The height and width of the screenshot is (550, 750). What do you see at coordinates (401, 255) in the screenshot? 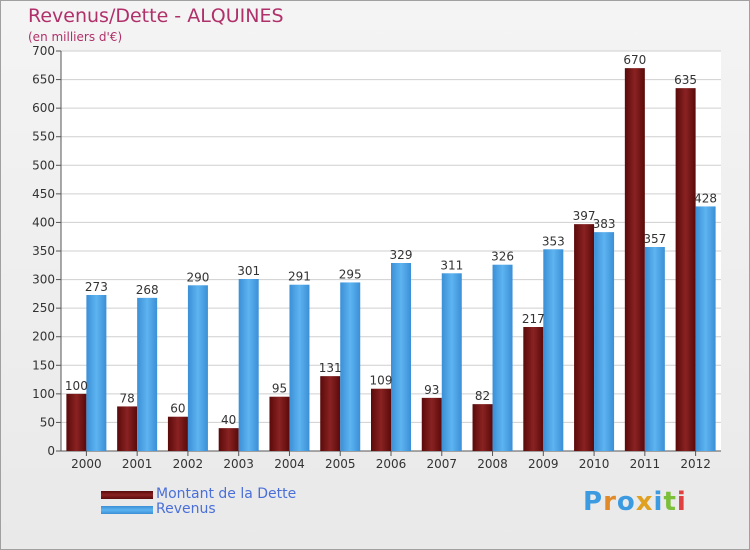
I see `data-label-revenus: 329` at bounding box center [401, 255].